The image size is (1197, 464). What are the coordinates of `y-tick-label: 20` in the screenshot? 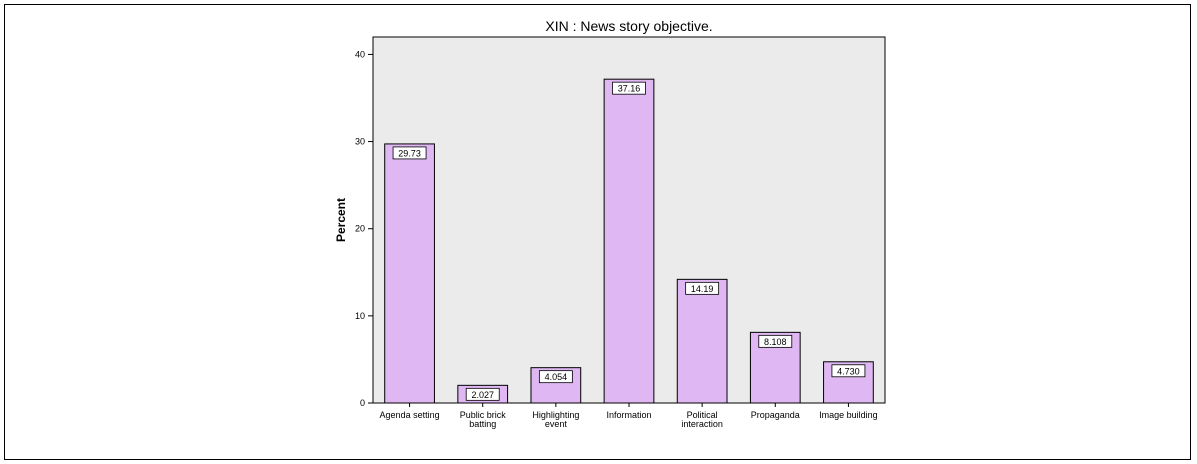 It's located at (360, 229).